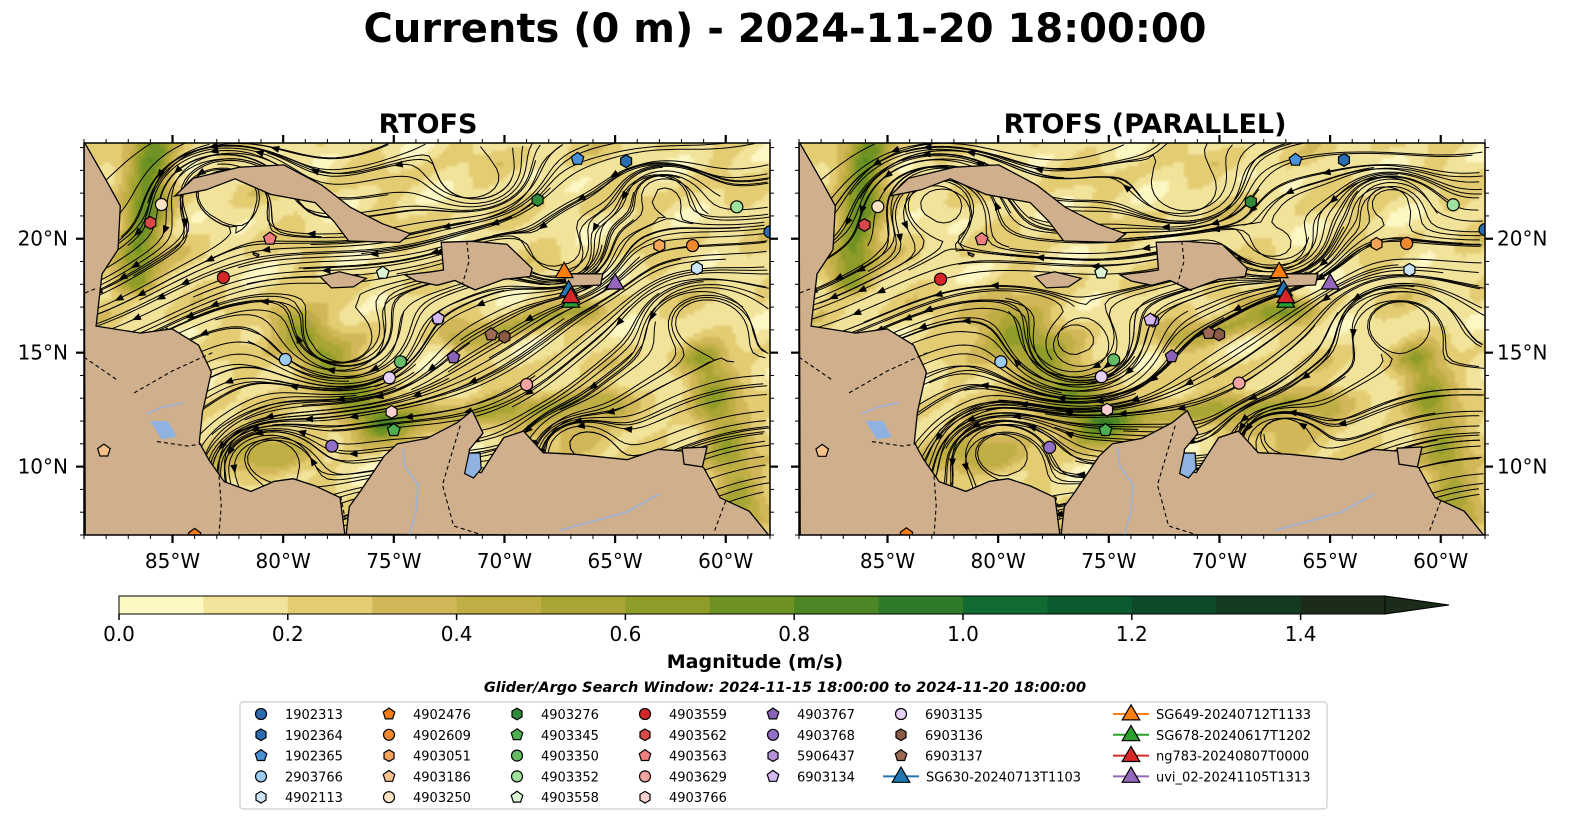 This screenshot has height=827, width=1577. Describe the element at coordinates (298, 715) in the screenshot. I see `legend-item: 1902313` at that location.